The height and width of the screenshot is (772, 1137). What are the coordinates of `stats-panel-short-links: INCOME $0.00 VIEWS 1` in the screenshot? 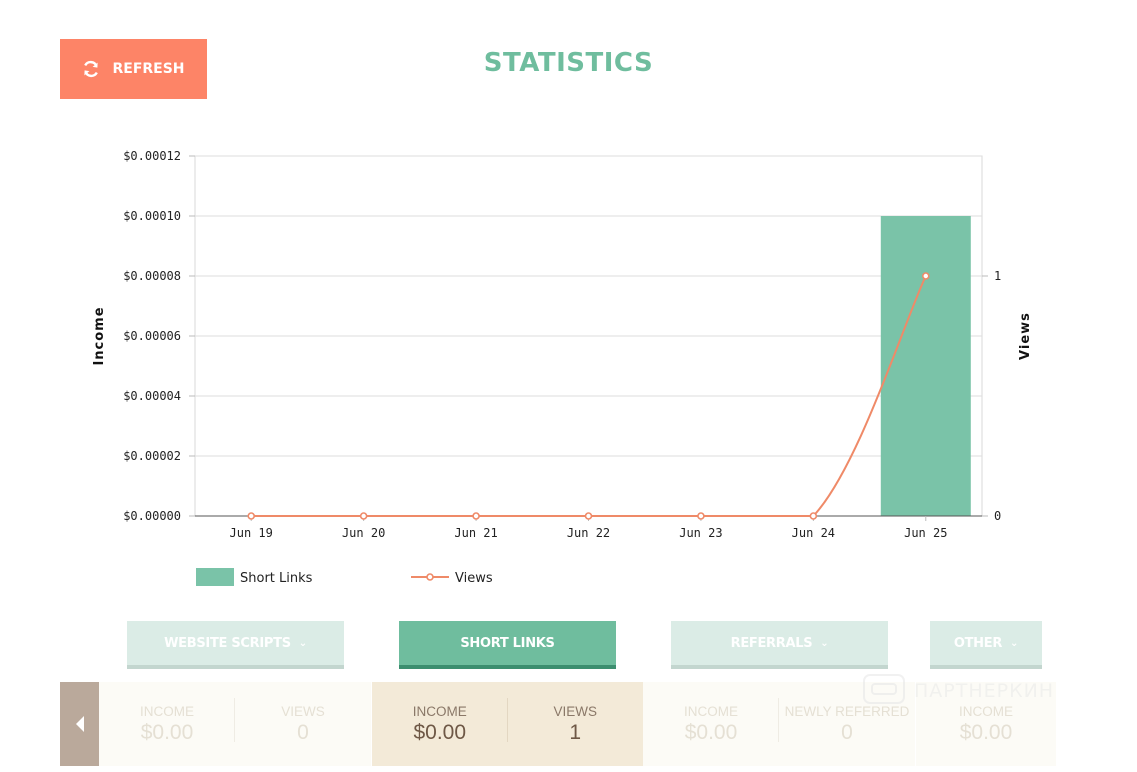 It's located at (507, 724).